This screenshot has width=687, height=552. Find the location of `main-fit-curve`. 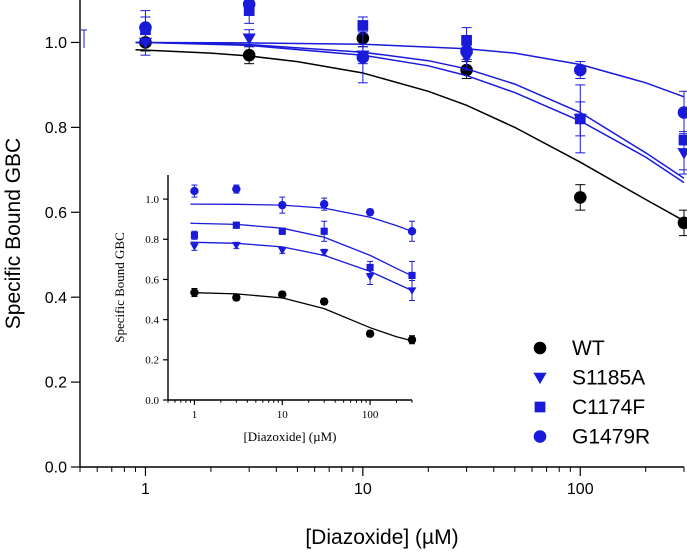

main-fit-curve is located at coordinates (410, 69).